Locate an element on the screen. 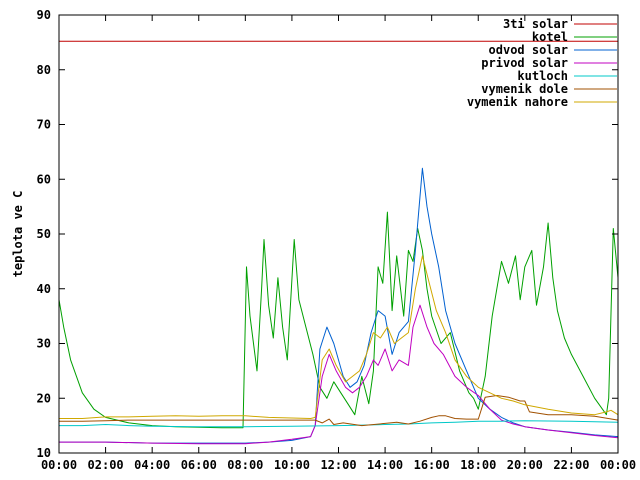 This screenshot has height=480, width=640. y-tick-label: 50 is located at coordinates (44, 234).